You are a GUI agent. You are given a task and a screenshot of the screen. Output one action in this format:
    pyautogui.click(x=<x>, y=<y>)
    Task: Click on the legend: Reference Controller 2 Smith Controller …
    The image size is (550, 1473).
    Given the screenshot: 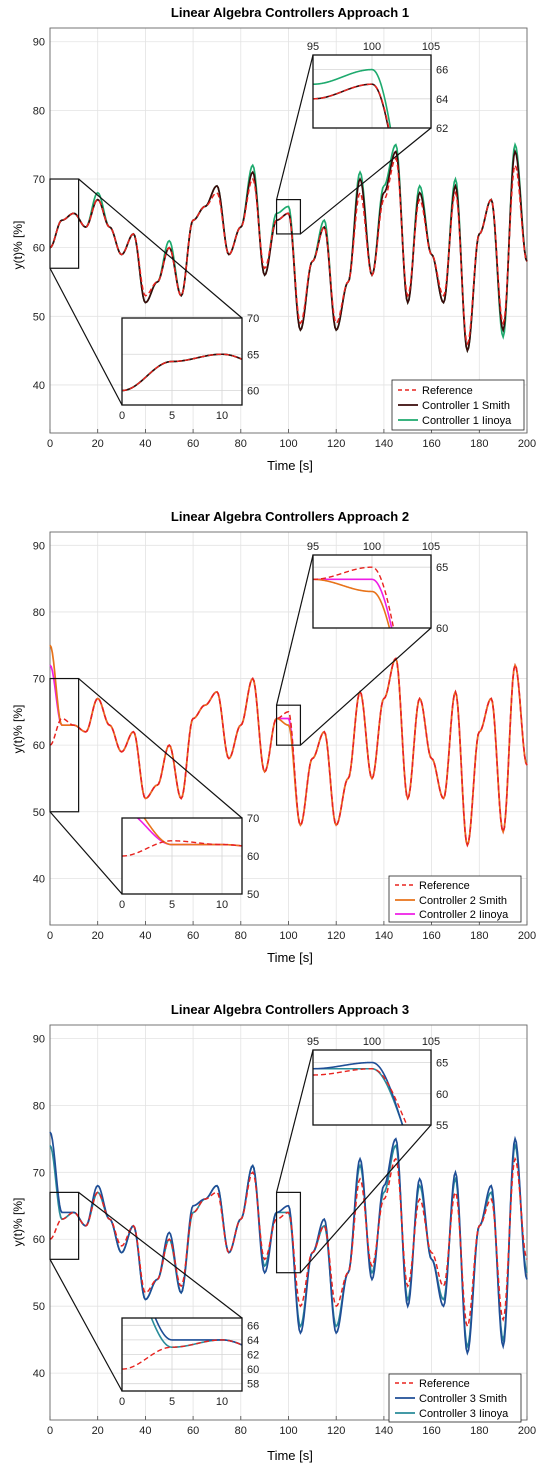 What is the action you would take?
    pyautogui.click(x=455, y=899)
    